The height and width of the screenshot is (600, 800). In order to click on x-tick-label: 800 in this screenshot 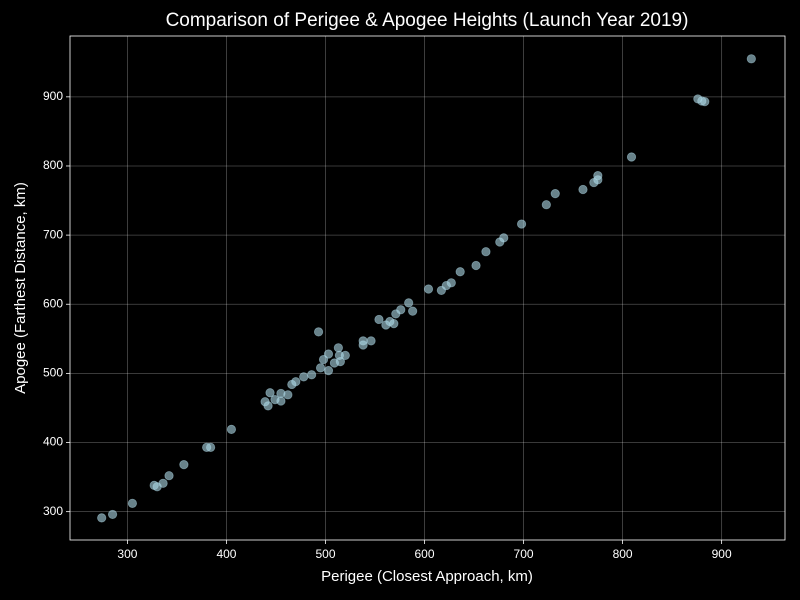, I will do `click(623, 554)`.